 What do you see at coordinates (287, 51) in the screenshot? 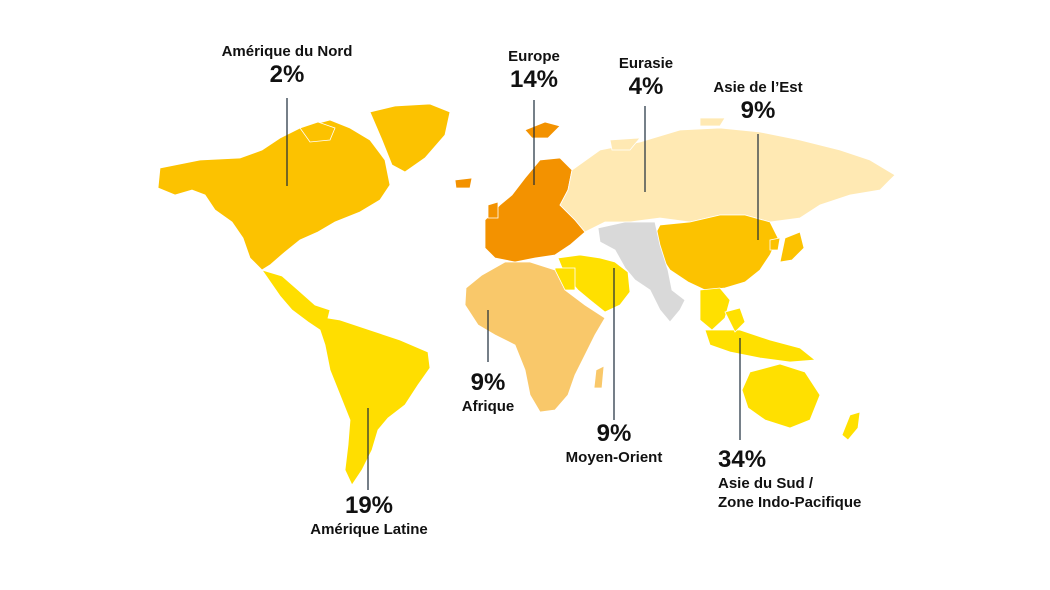
I see `region-name: Amérique du Nord` at bounding box center [287, 51].